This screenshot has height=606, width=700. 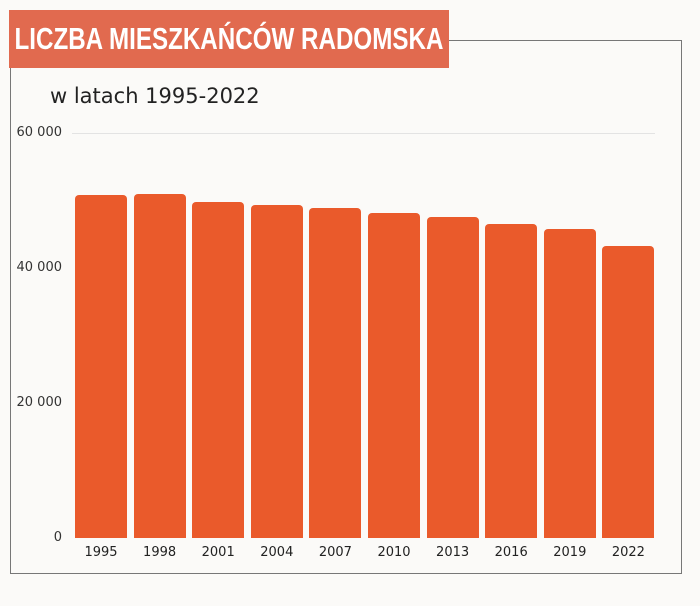 I want to click on bar-2001, so click(x=218, y=369).